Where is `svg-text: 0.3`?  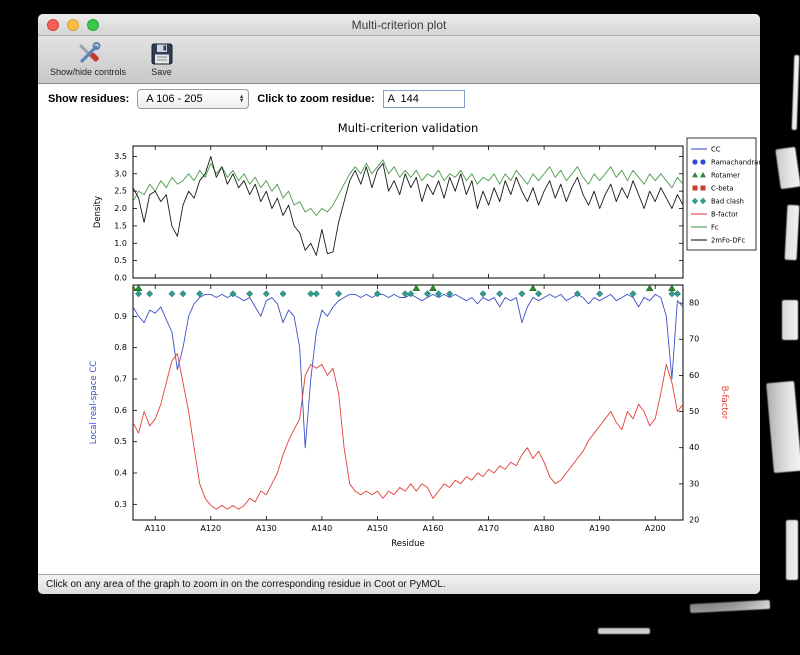 svg-text: 0.3 is located at coordinates (120, 504).